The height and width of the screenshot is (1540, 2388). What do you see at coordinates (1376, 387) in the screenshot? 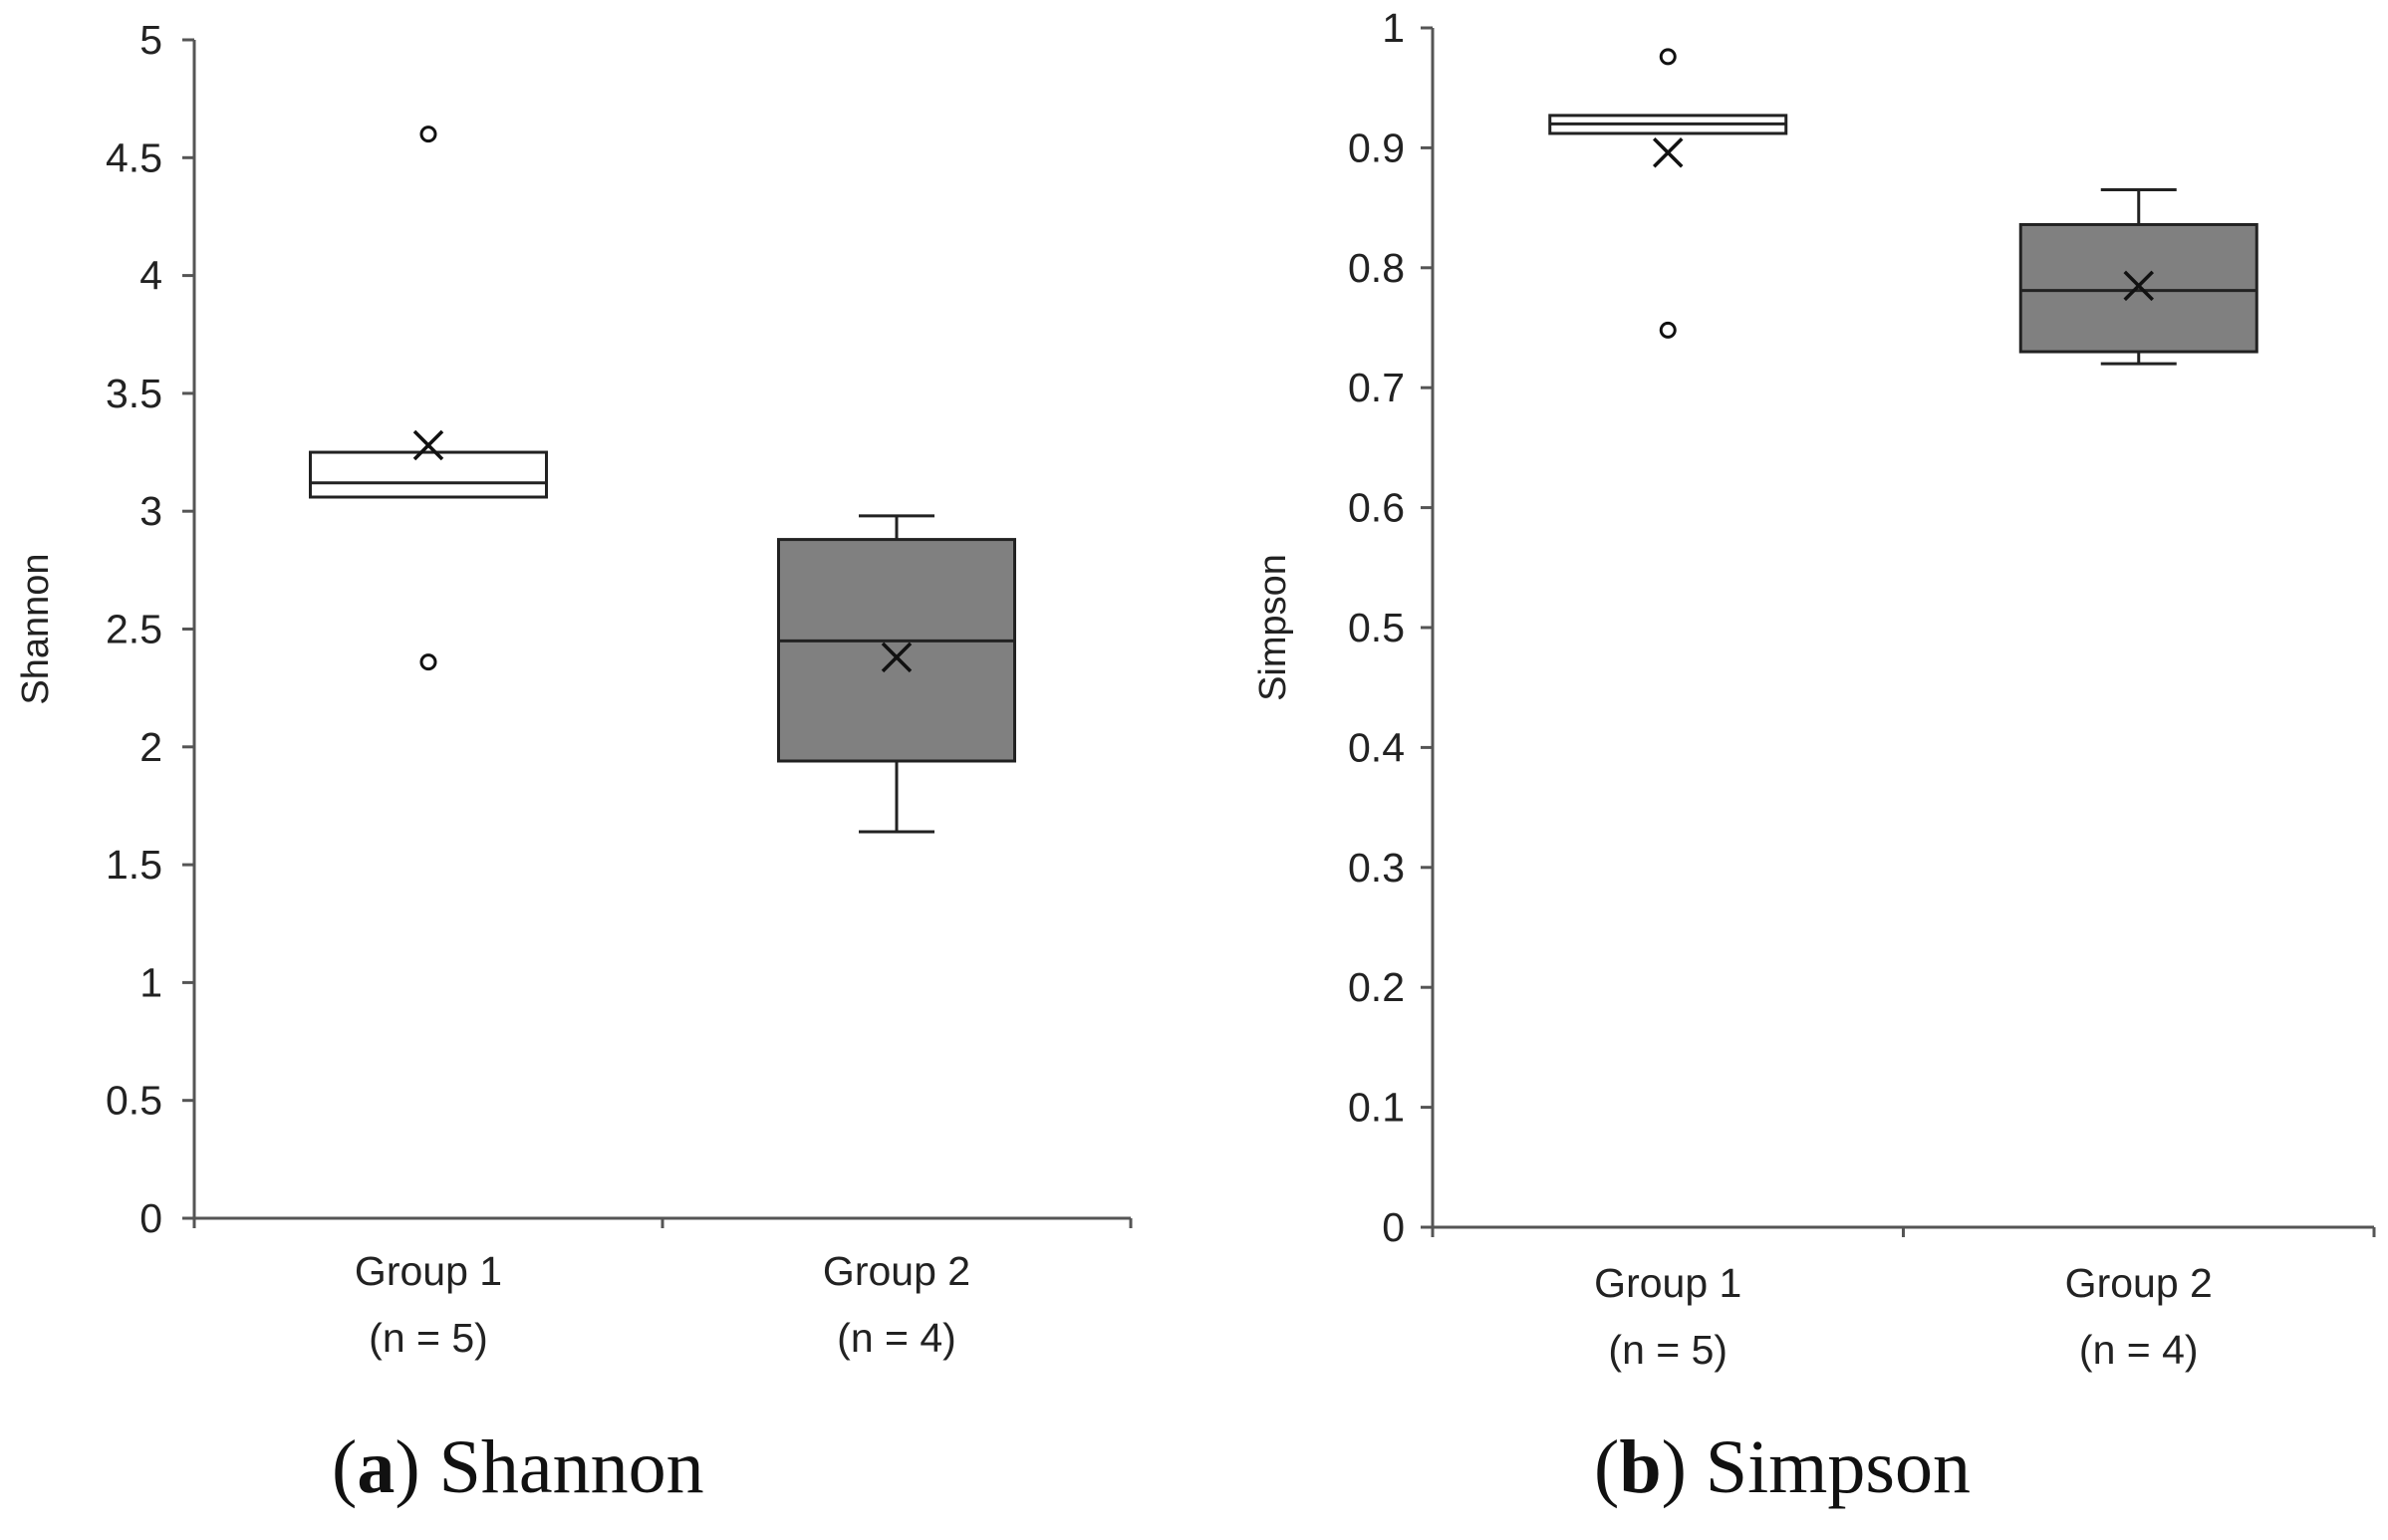
I see `y-tick-label: 0.7` at bounding box center [1376, 387].